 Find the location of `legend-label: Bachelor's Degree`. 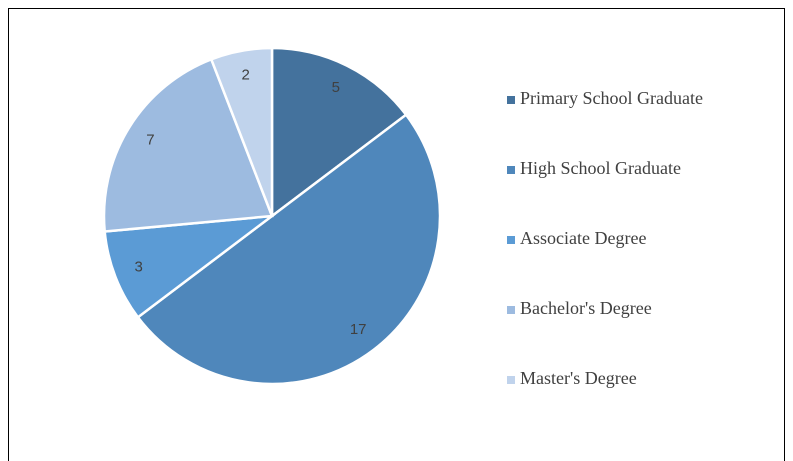

legend-label: Bachelor's Degree is located at coordinates (586, 308).